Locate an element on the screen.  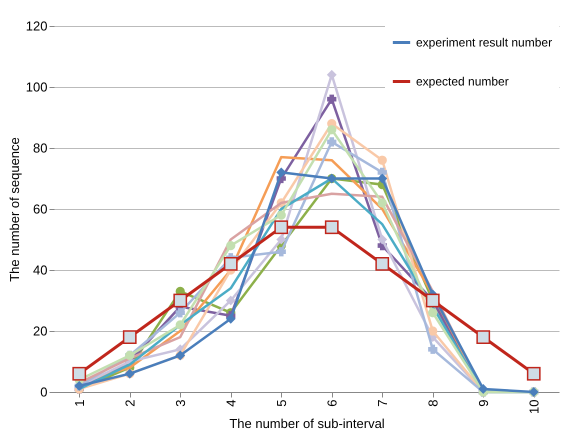
y-tick-label: 20 is located at coordinates (40, 331).